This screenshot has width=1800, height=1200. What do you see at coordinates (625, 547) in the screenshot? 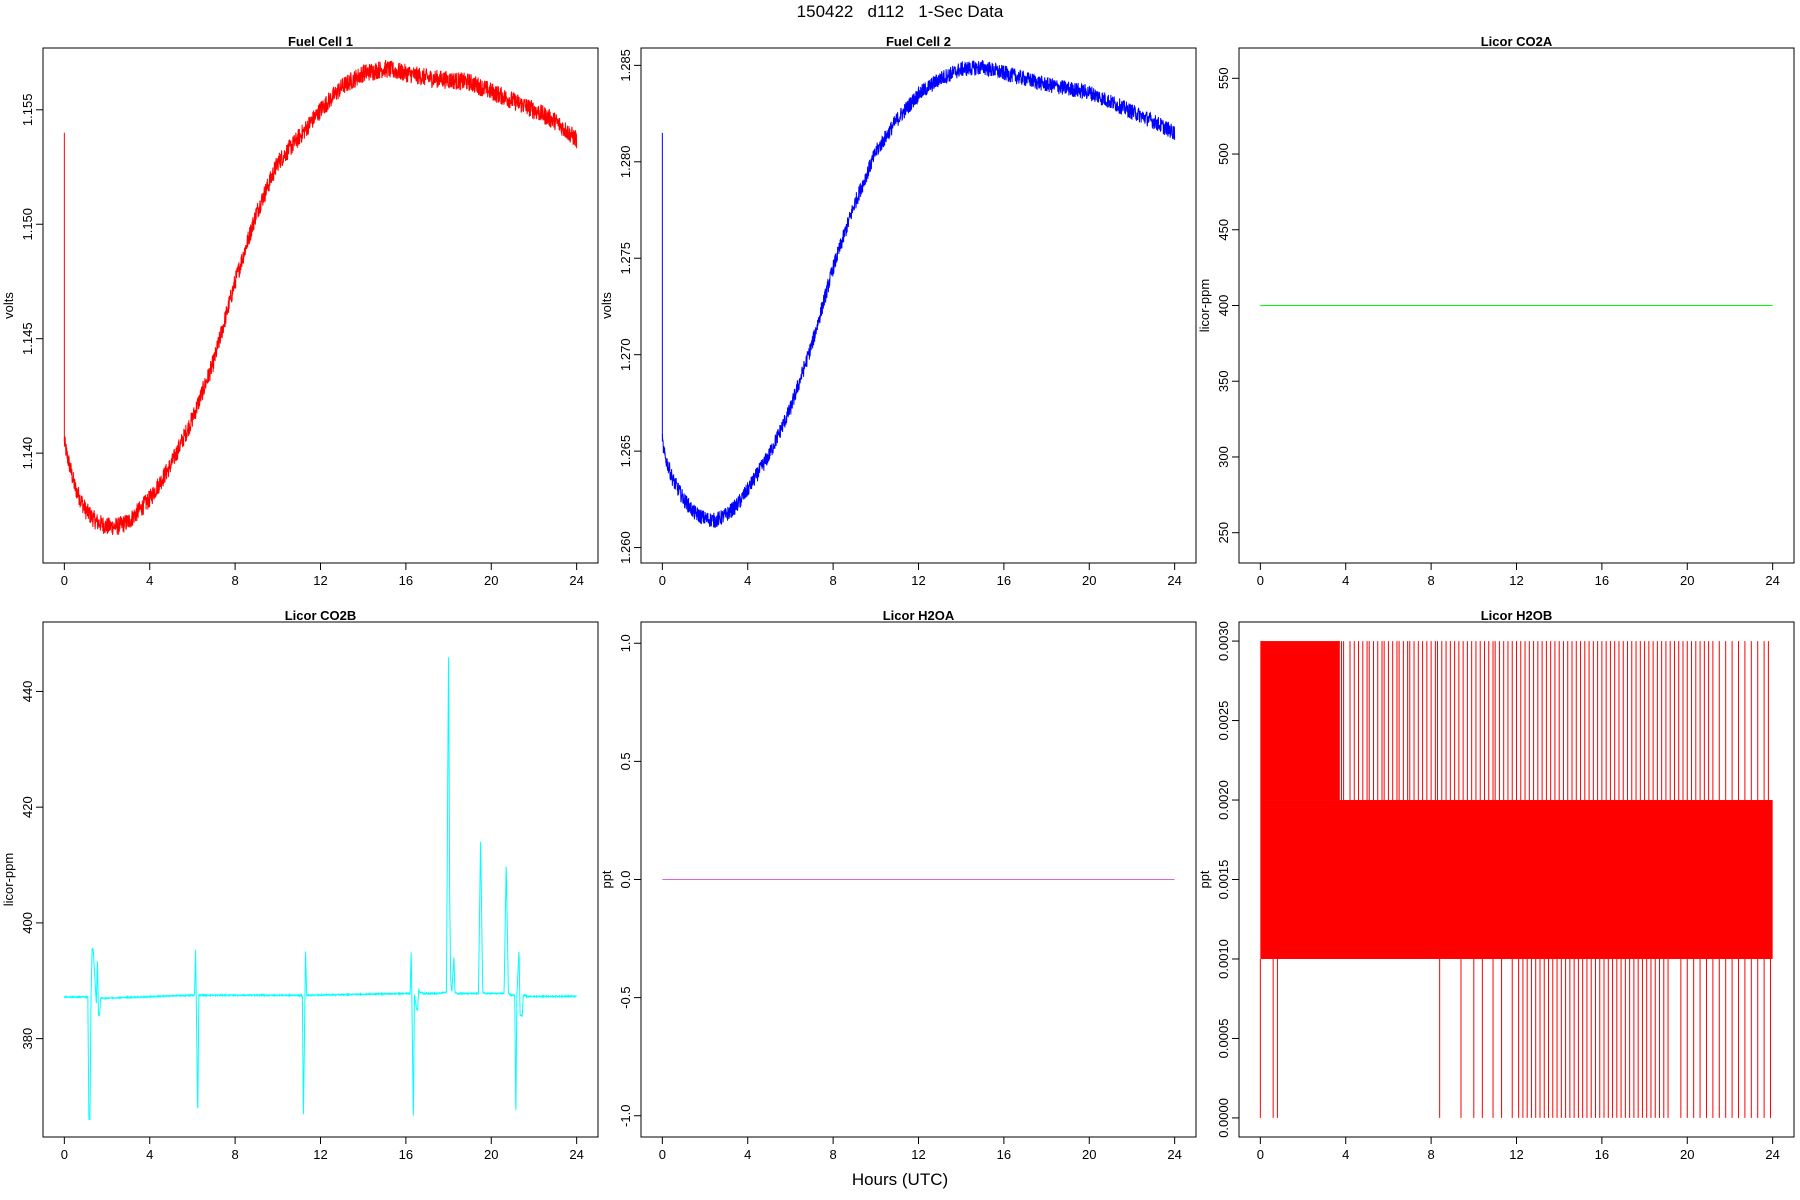
I see `y-tick-label: 1.260` at bounding box center [625, 547].